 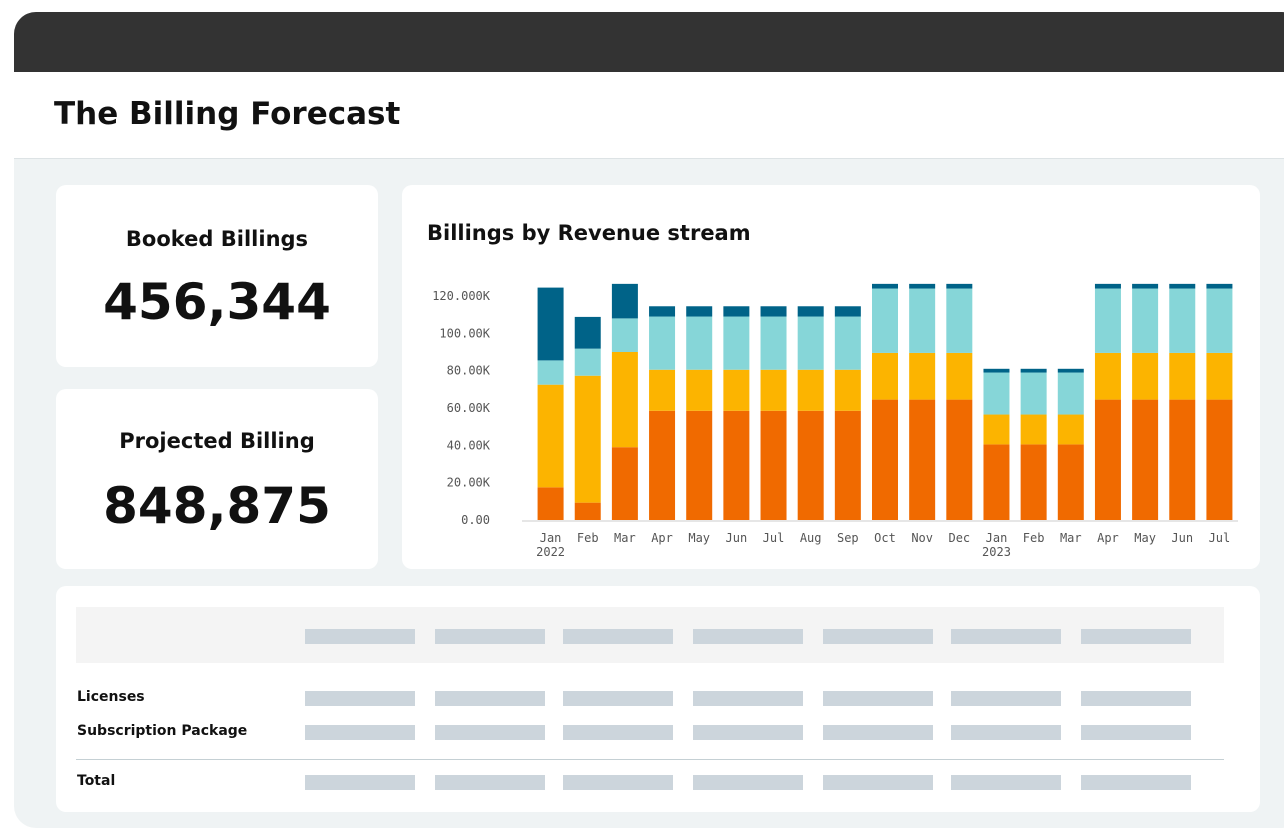 What do you see at coordinates (650, 759) in the screenshot?
I see `divider` at bounding box center [650, 759].